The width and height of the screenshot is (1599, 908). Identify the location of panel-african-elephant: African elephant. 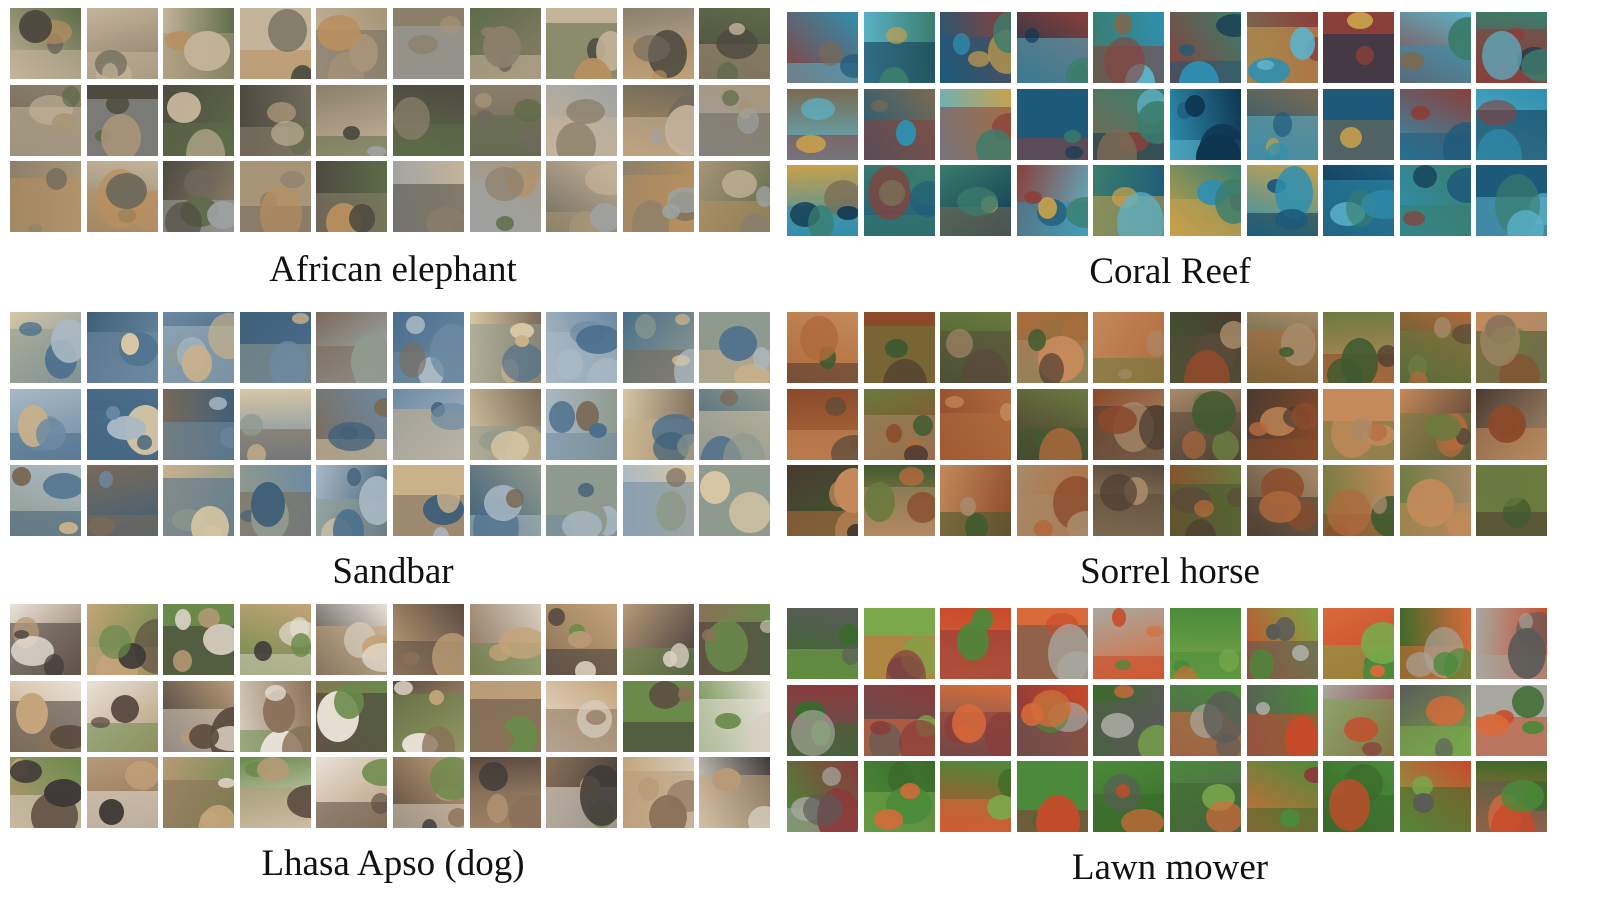
(393, 149).